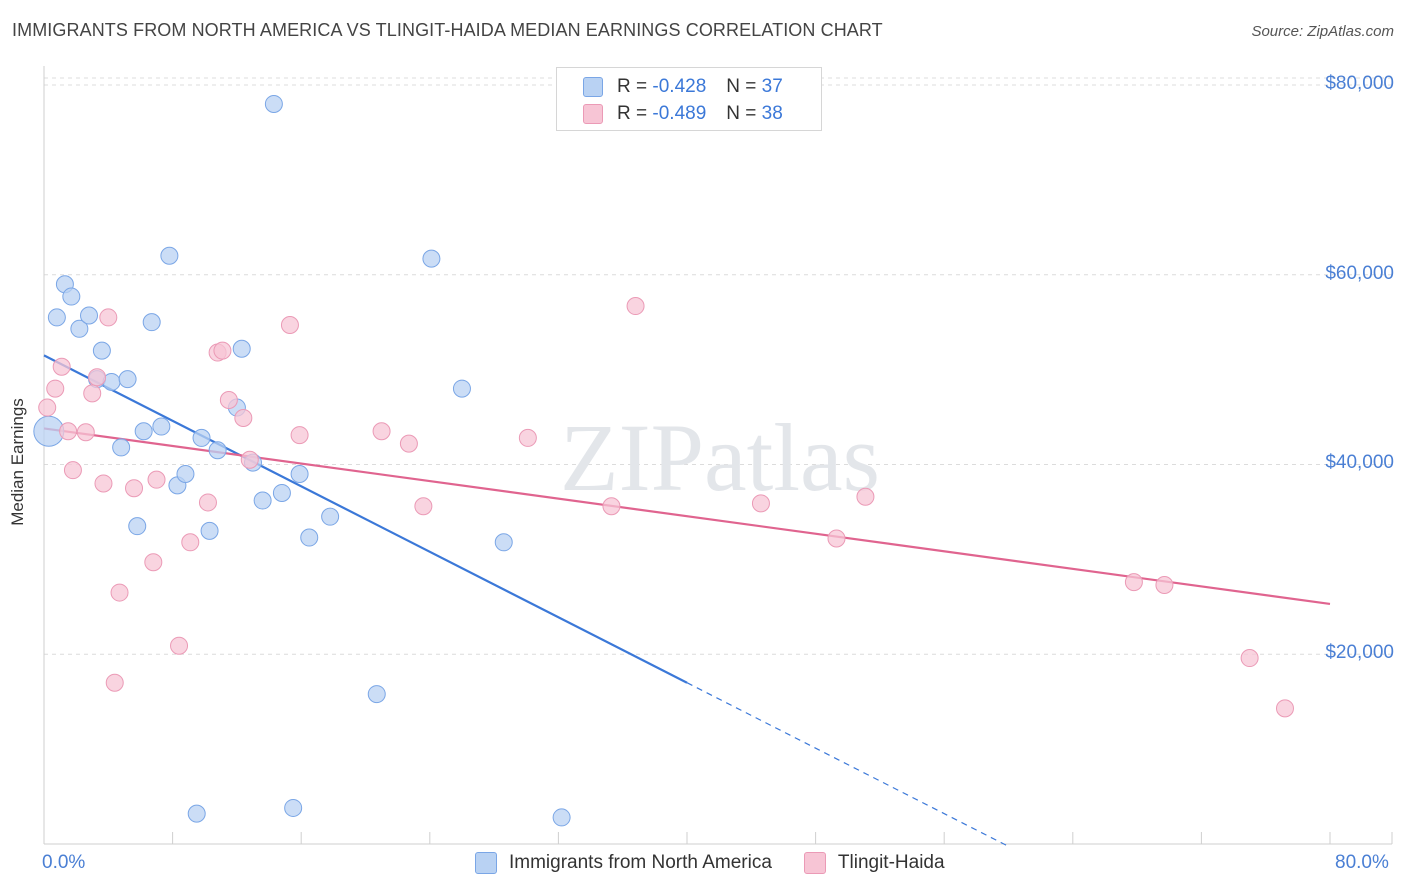  Describe the element at coordinates (593, 114) in the screenshot. I see `legend-swatch-pink` at that location.